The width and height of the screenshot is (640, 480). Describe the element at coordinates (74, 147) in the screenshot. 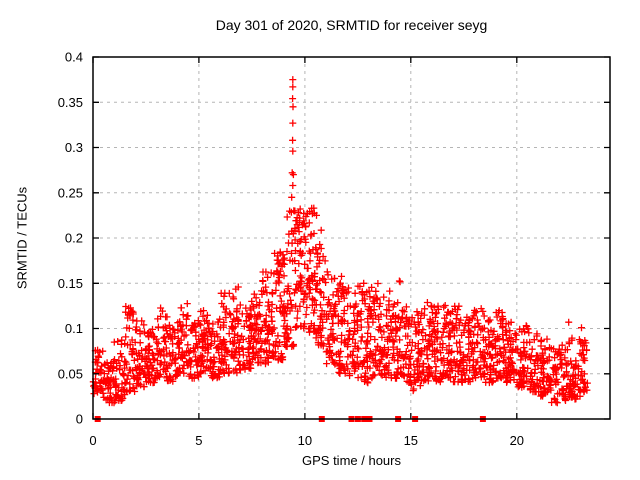

I see `y-tick-label: 0.3` at that location.